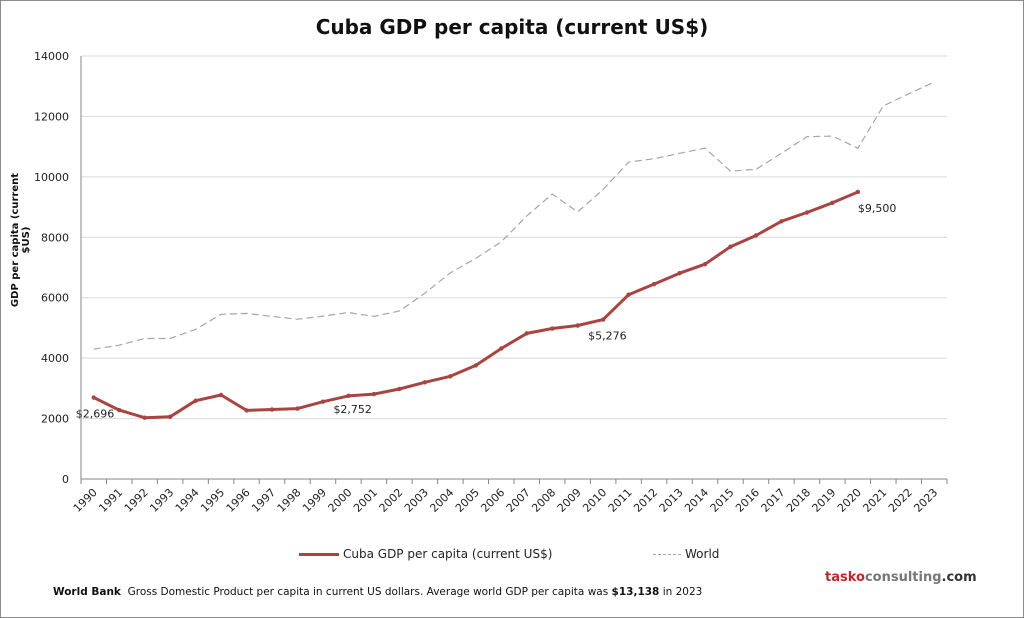 Image resolution: width=1024 pixels, height=618 pixels. What do you see at coordinates (702, 554) in the screenshot?
I see `legend-label-world: World` at bounding box center [702, 554].